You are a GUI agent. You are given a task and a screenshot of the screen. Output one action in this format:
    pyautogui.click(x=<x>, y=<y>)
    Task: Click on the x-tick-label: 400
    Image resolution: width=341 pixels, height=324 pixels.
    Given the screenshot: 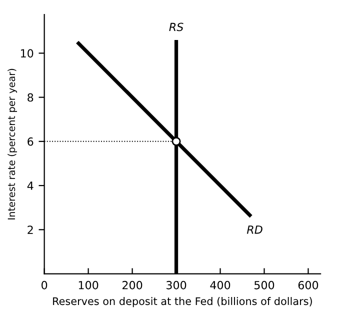 What is the action you would take?
    pyautogui.click(x=220, y=285)
    